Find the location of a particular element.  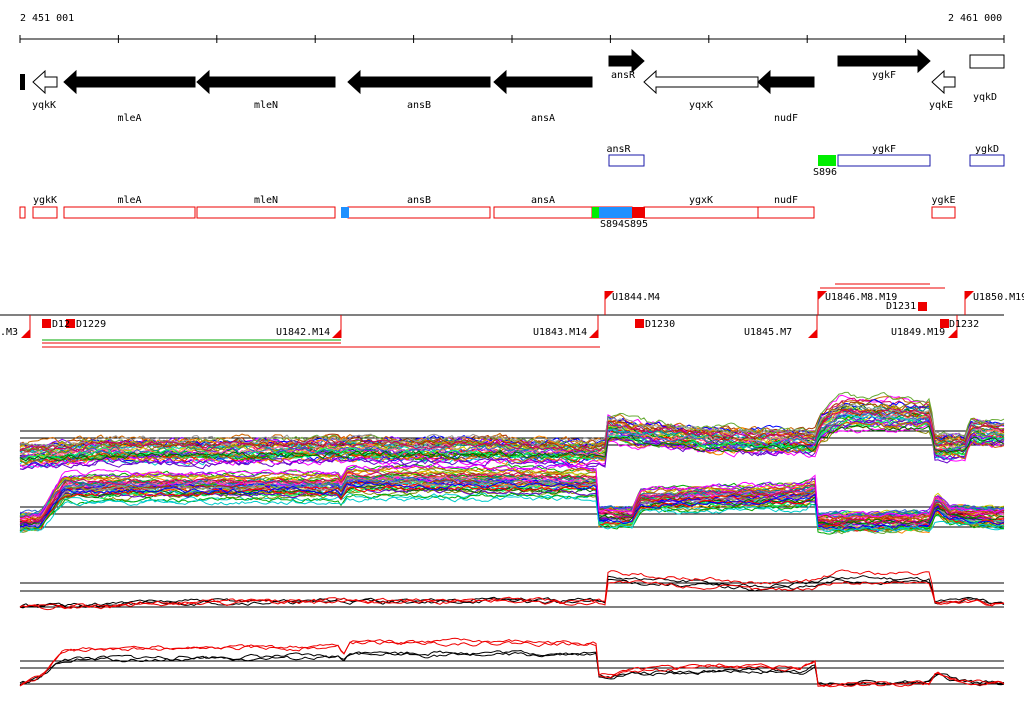

minus-box-ygkE is located at coordinates (943, 212).